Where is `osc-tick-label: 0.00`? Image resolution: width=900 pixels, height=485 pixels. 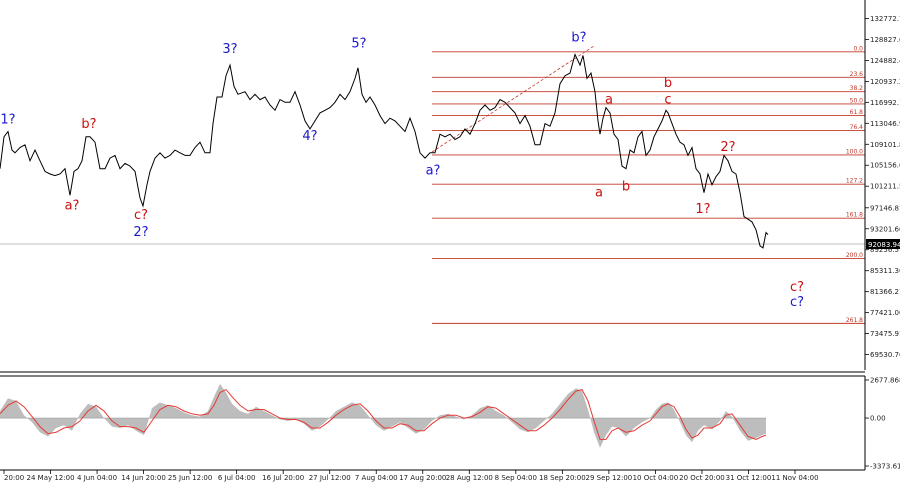 osc-tick-label: 0.00 is located at coordinates (878, 419).